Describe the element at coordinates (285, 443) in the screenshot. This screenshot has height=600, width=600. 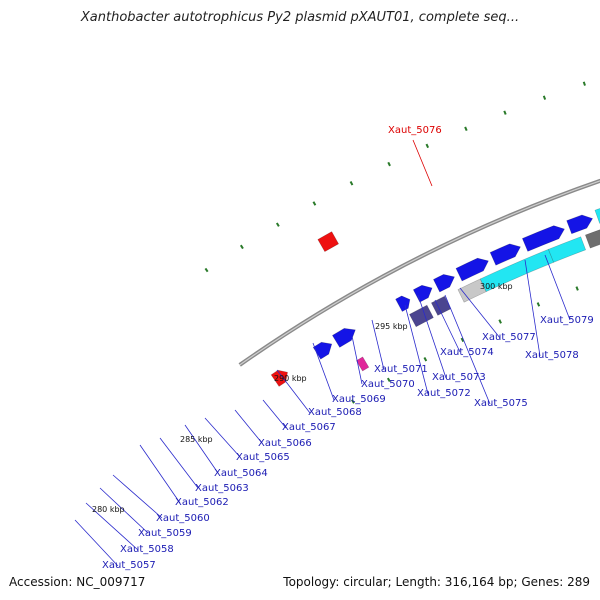
I see `gene-label: Xaut_5066` at that location.